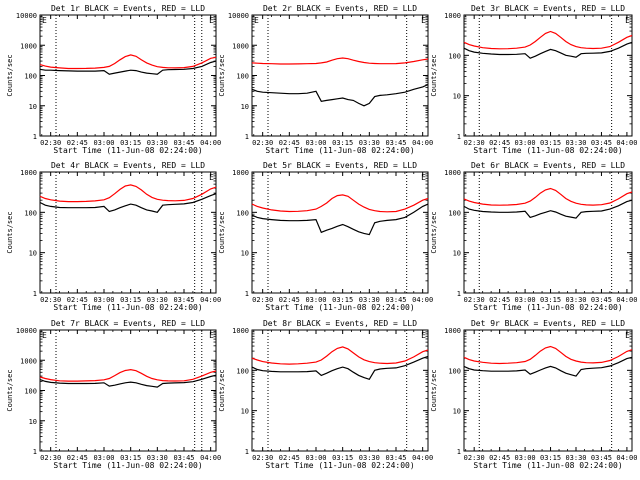  Describe the element at coordinates (340, 165) in the screenshot. I see `chart-title: Det 5r BLACK = Events, RED = LLD` at that location.